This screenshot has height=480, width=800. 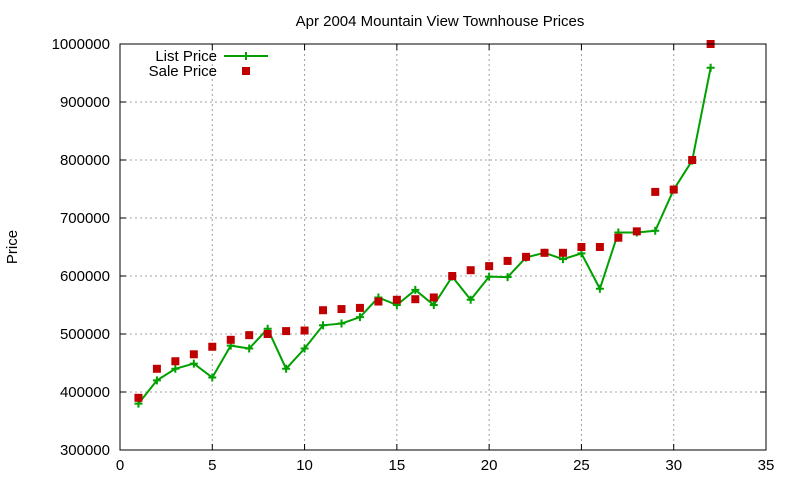 I want to click on x-tick-label: 20, so click(x=489, y=465).